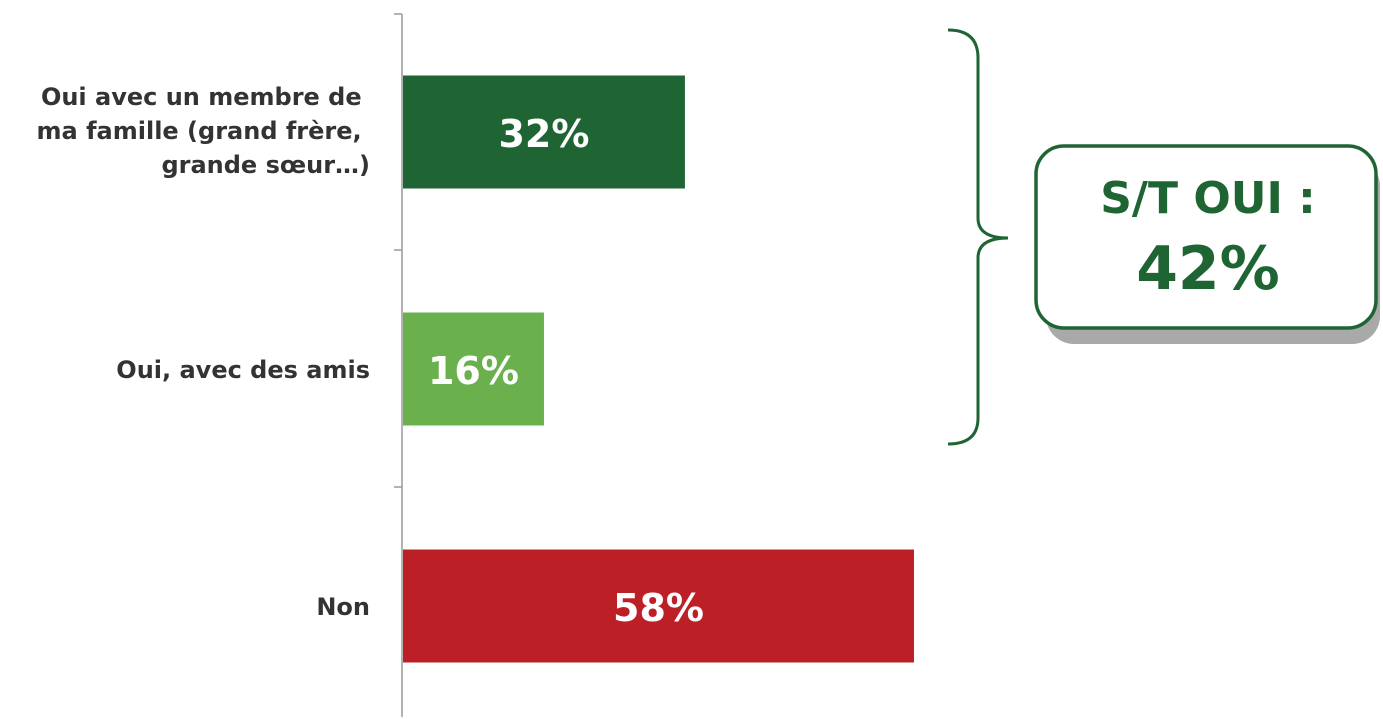  What do you see at coordinates (243, 370) in the screenshot?
I see `category-label: Oui, avec des amis` at bounding box center [243, 370].